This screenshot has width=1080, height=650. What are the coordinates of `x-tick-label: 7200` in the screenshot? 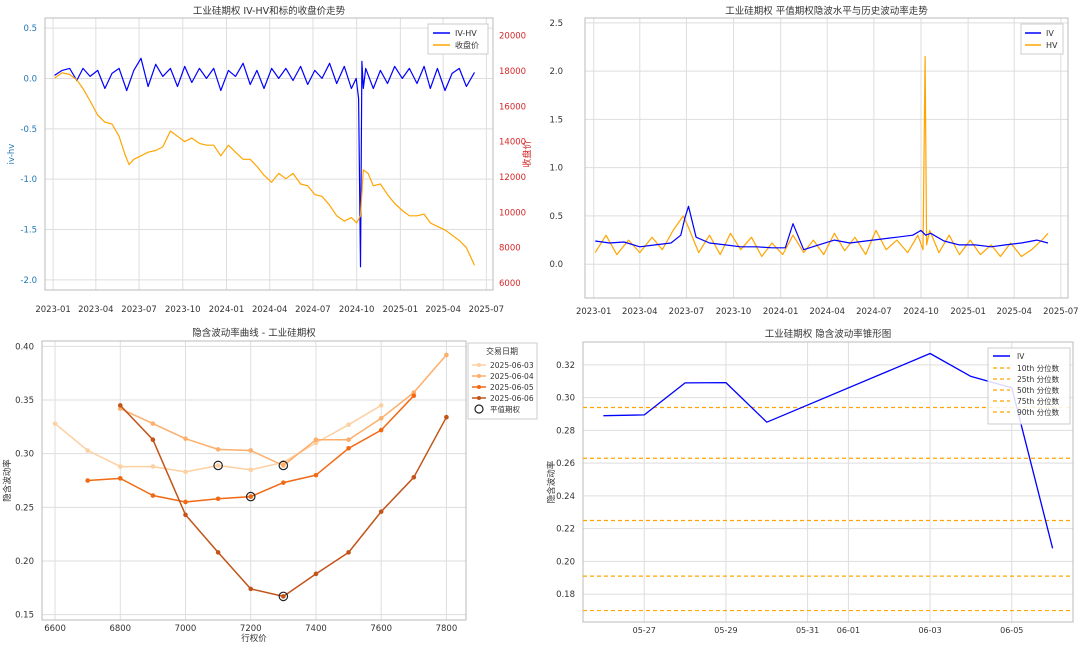 It's located at (251, 629).